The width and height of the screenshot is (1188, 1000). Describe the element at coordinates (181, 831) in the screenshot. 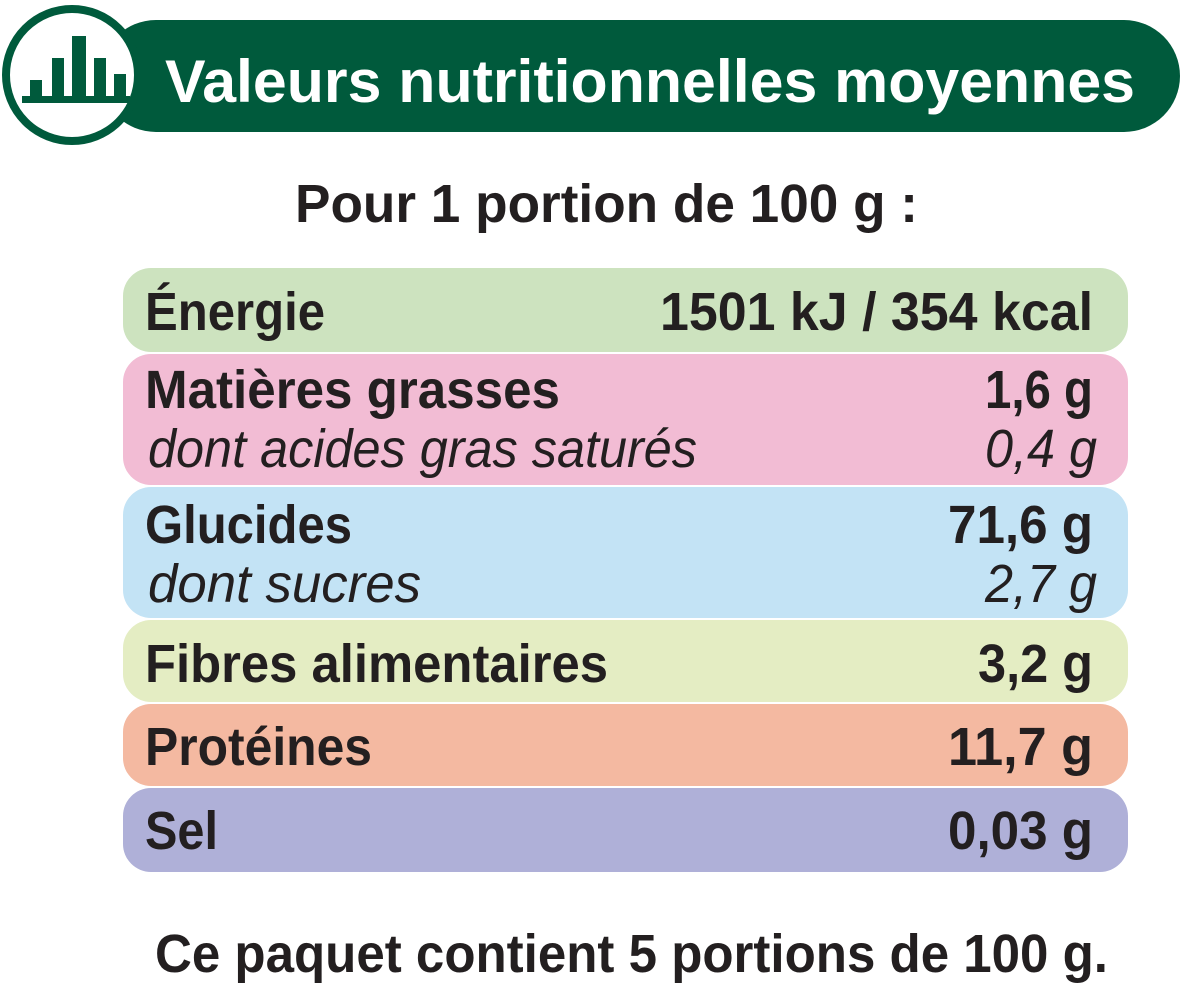

I see `row-label: Sel` at that location.